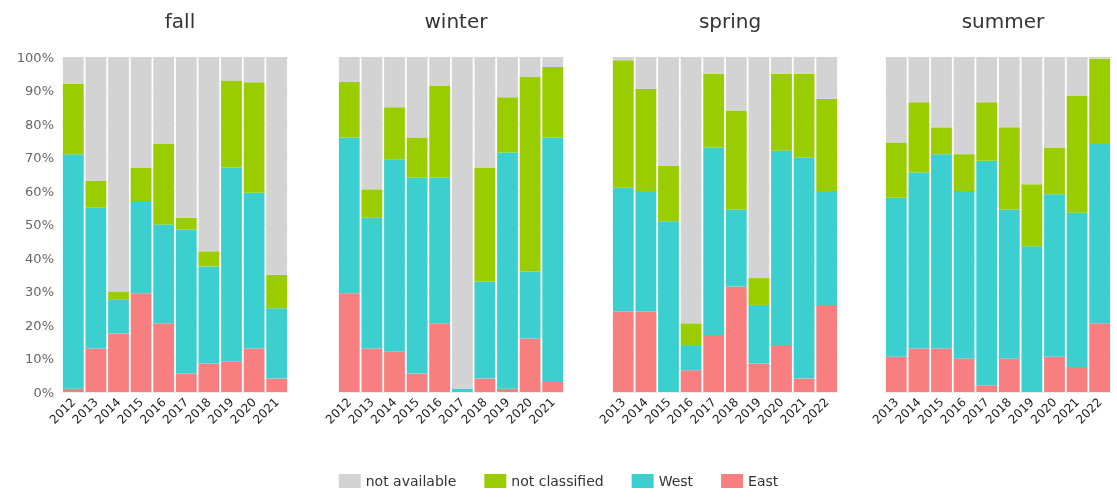  I want to click on chart-title: winter, so click(456, 21).